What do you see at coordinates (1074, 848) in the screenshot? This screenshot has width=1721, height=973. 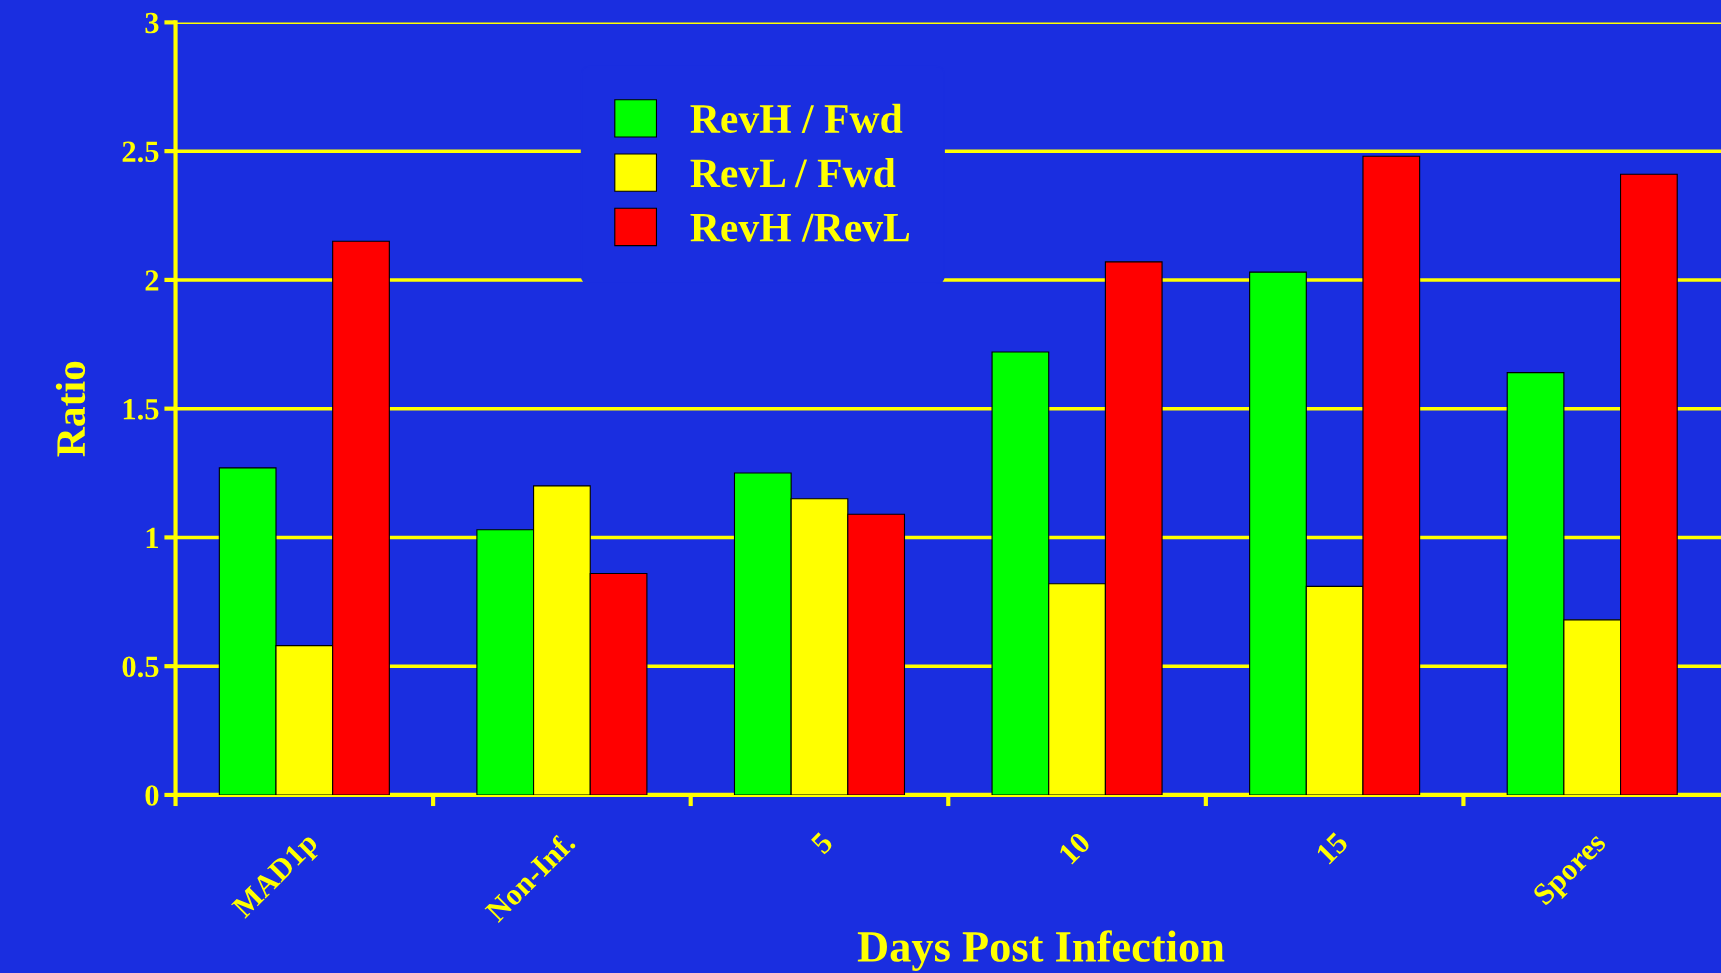 I see `x-tick-label: 10` at bounding box center [1074, 848].